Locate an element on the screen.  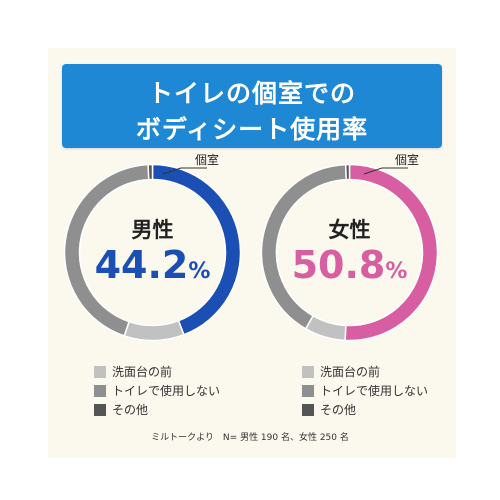
center-value: 50.8% is located at coordinates (350, 265).